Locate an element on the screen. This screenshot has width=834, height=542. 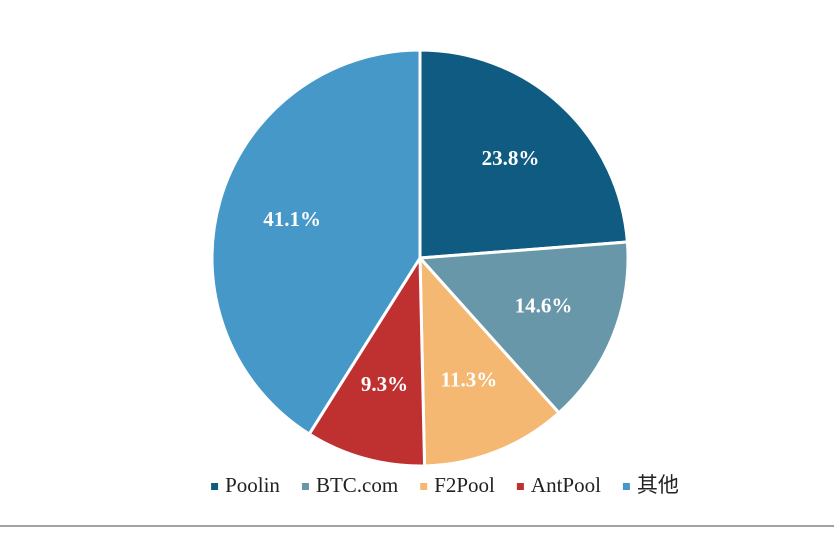
legend-item: 其他 is located at coordinates (650, 485).